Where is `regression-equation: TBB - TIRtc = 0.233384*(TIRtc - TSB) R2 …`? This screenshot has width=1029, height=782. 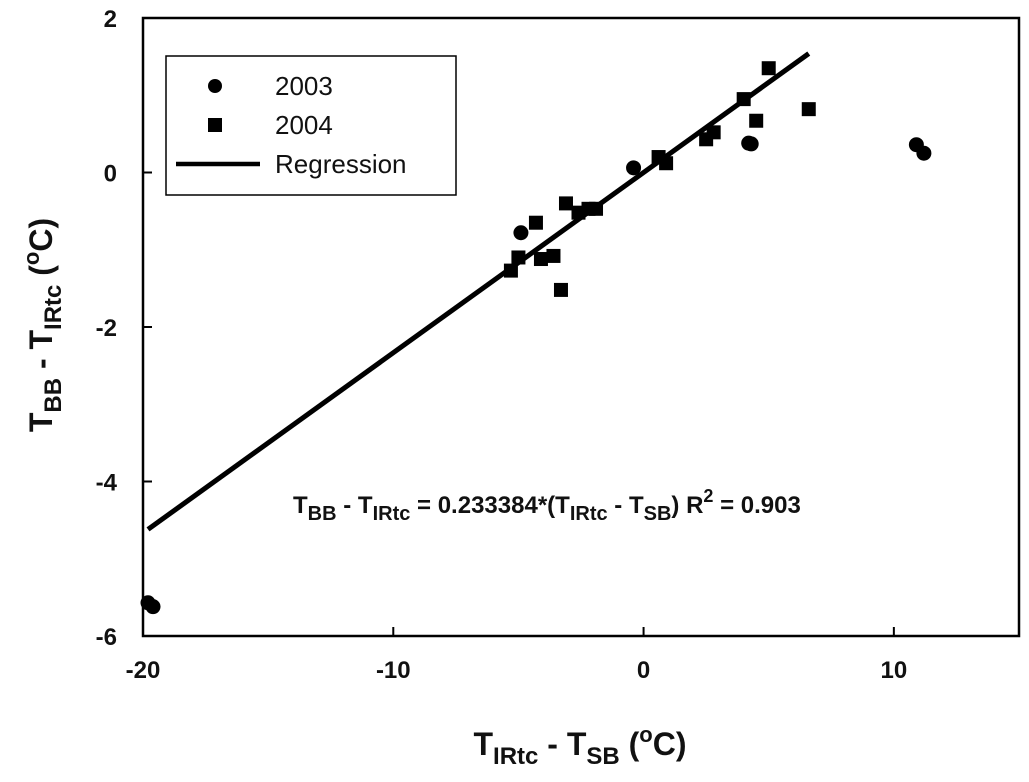
regression-equation: TBB - TIRtc = 0.233384*(TIRtc - TSB) R2 … is located at coordinates (547, 505).